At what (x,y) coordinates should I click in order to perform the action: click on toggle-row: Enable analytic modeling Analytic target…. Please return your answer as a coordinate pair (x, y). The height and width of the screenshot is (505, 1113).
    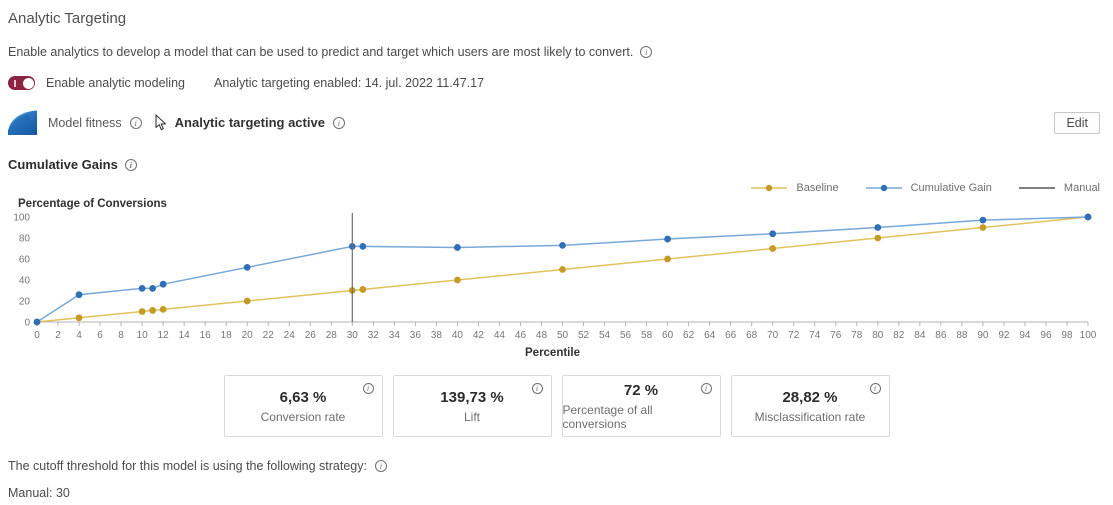
    Looking at the image, I should click on (560, 83).